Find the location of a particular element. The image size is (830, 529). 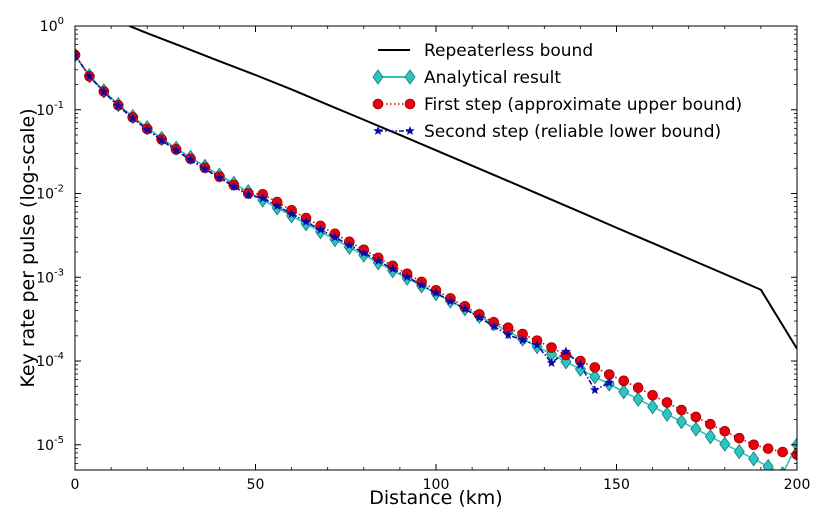

x-axis-title: Distance (km) is located at coordinates (435, 498).